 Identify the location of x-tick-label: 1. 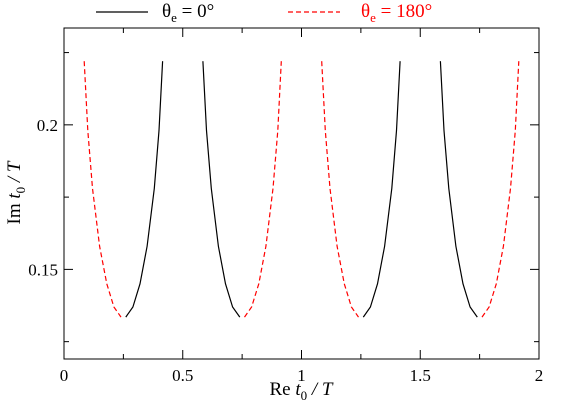
(301, 375).